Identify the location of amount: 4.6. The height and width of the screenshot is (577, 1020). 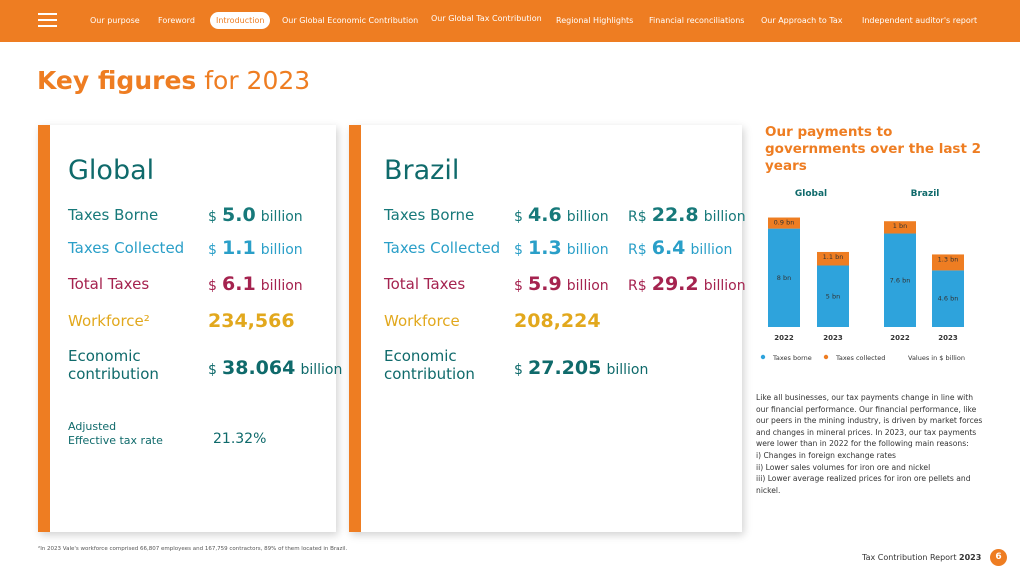
(545, 215).